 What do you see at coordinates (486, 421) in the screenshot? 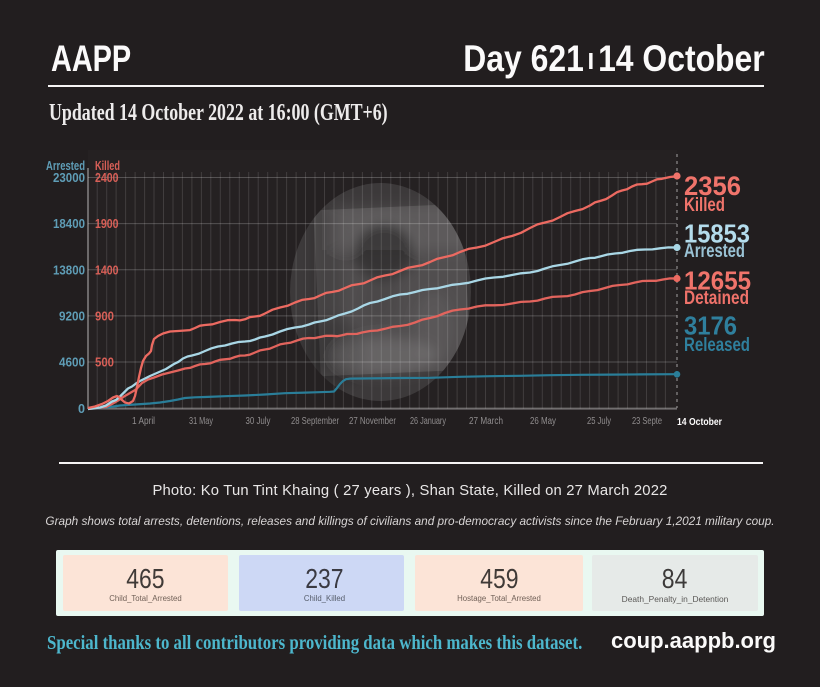
I see `svg-text: 27 March` at bounding box center [486, 421].